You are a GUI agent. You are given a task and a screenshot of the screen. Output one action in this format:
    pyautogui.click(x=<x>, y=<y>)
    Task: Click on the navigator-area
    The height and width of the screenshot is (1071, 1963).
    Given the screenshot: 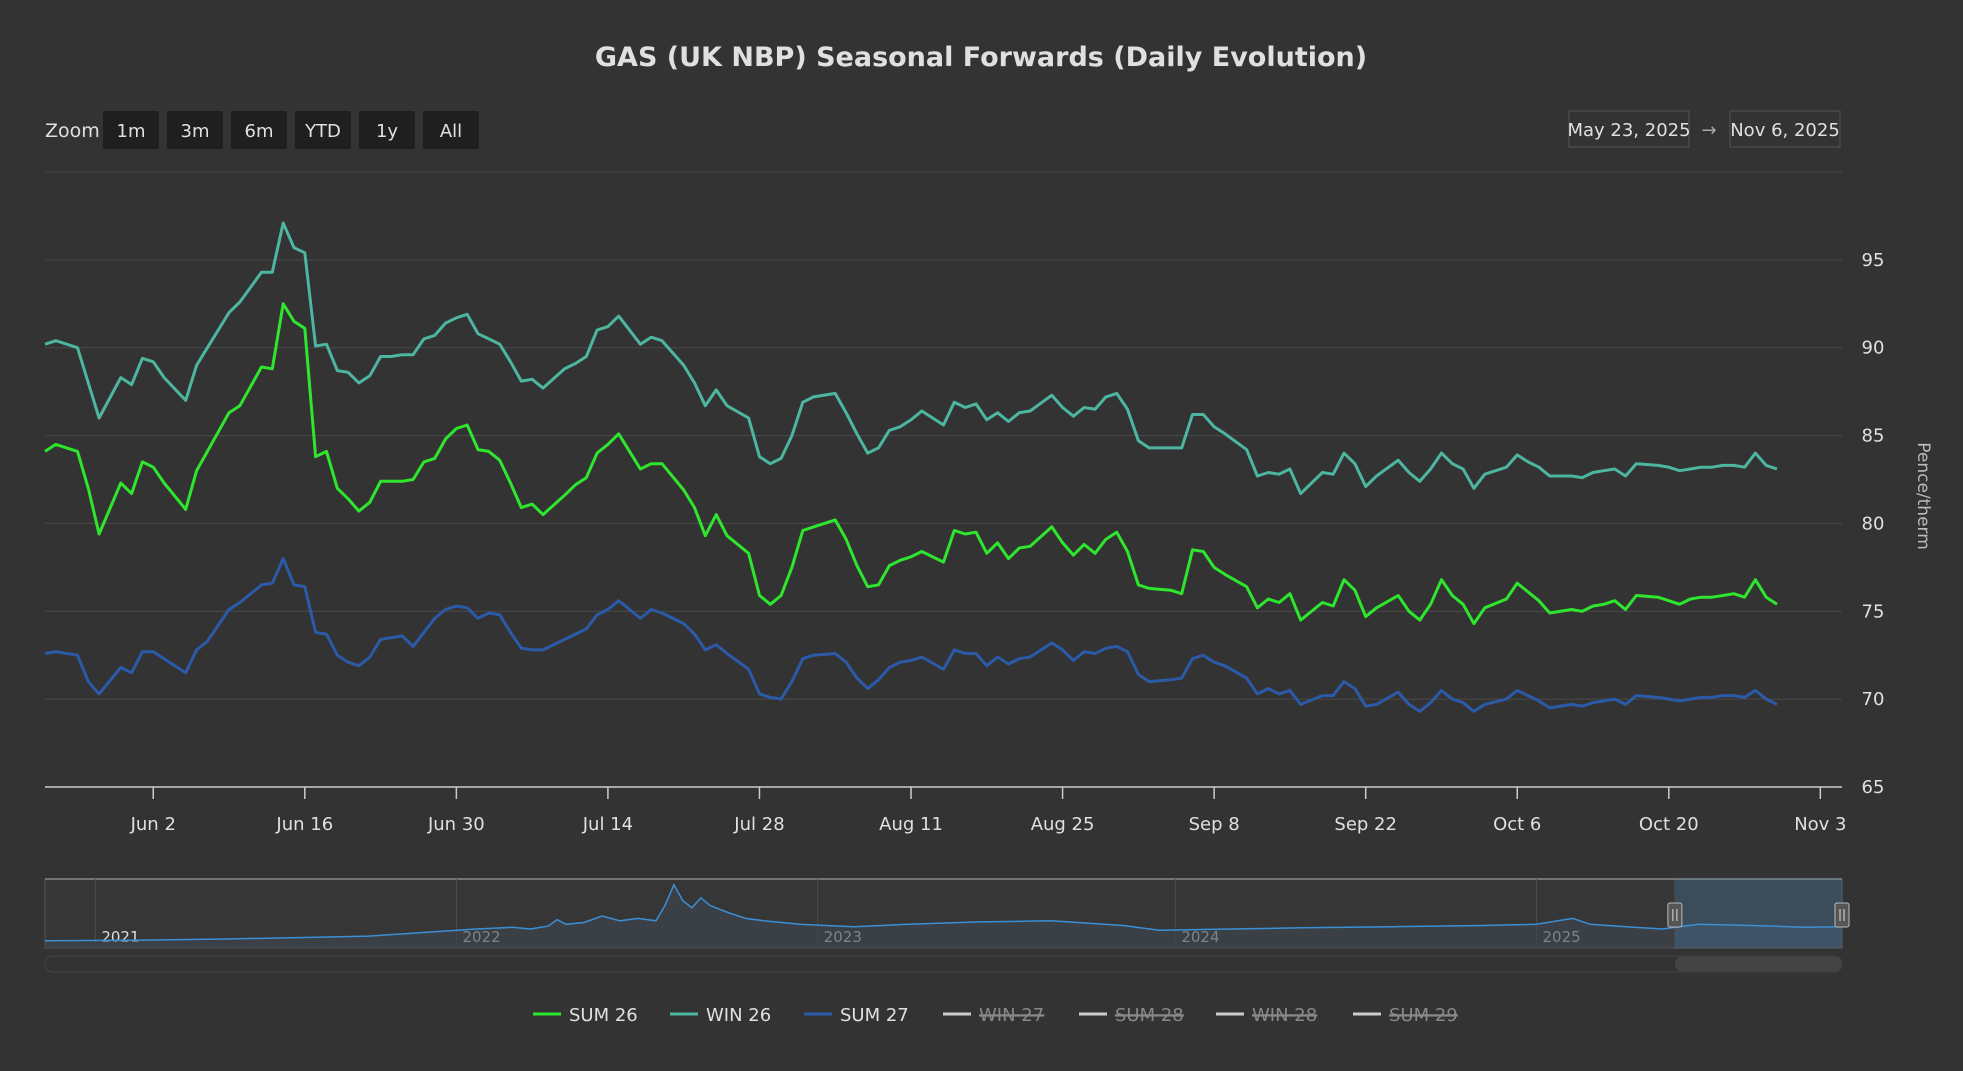 What is the action you would take?
    pyautogui.click(x=943, y=916)
    